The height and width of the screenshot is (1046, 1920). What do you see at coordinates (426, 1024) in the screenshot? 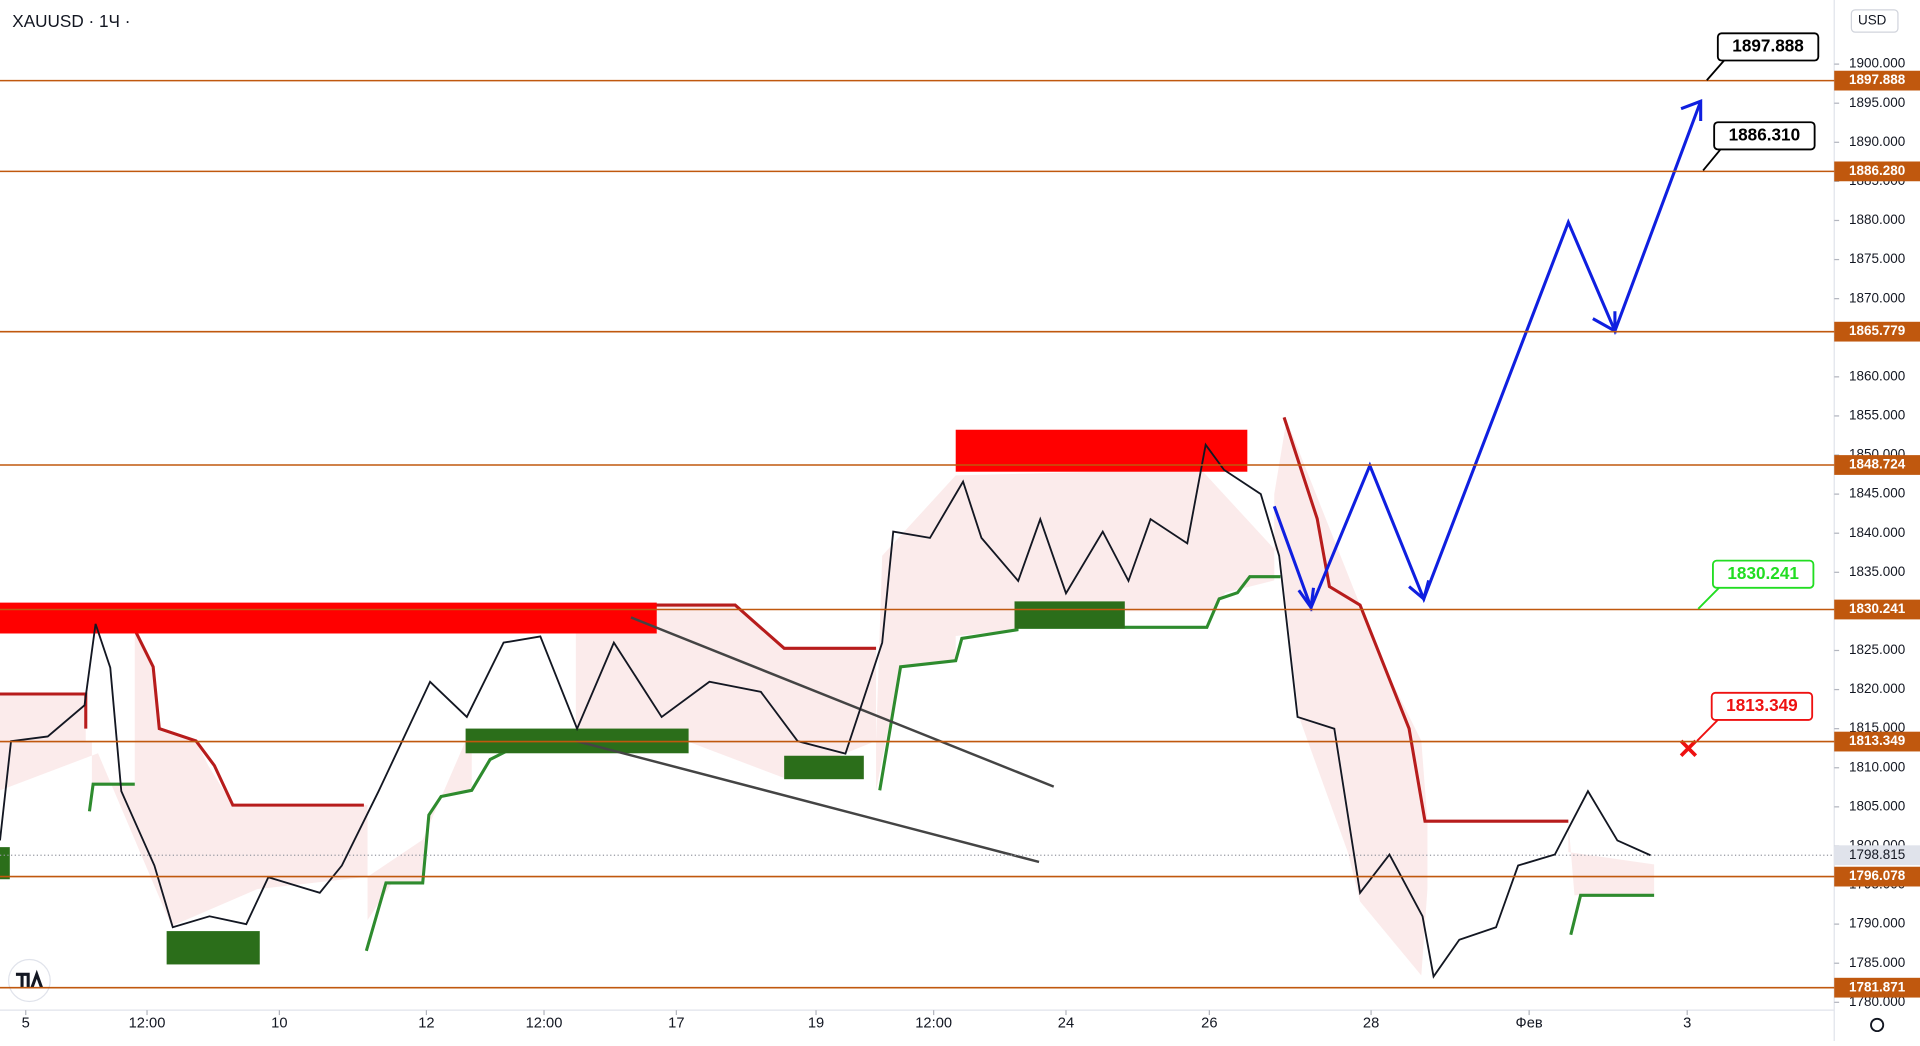
I see `x-tick-label: 12` at bounding box center [426, 1024].